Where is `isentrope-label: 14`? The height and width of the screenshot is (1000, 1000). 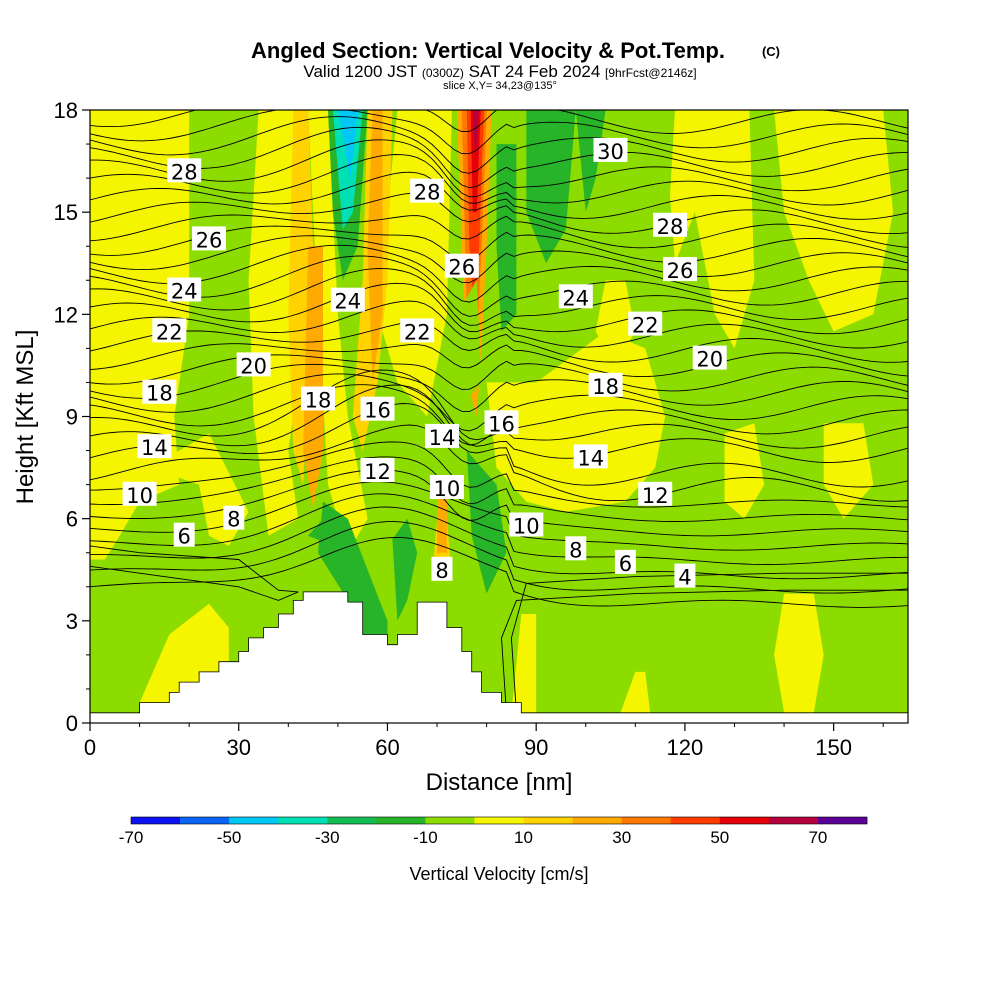 isentrope-label: 14 is located at coordinates (590, 457).